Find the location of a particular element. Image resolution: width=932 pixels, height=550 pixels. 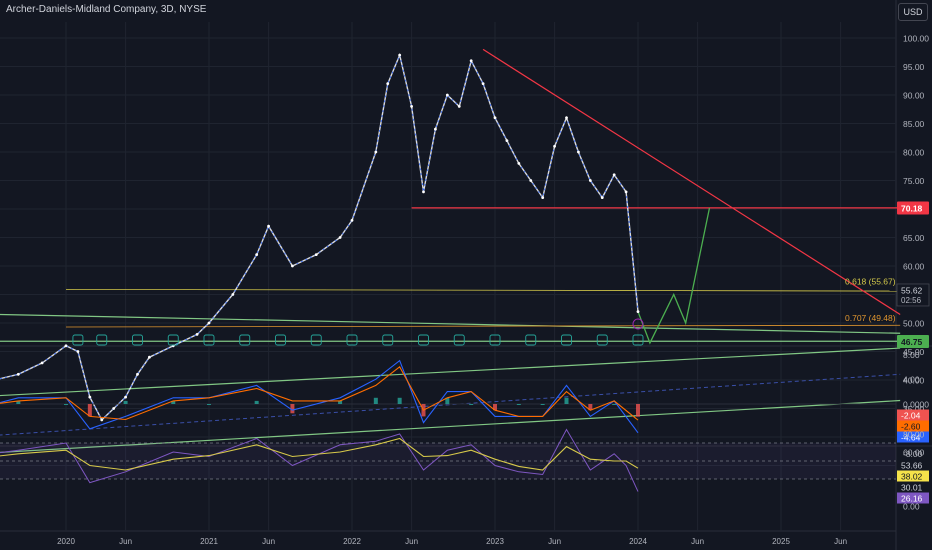

chart-title: Archer-Daniels-Midland Company, 3D, NYSE is located at coordinates (106, 9).